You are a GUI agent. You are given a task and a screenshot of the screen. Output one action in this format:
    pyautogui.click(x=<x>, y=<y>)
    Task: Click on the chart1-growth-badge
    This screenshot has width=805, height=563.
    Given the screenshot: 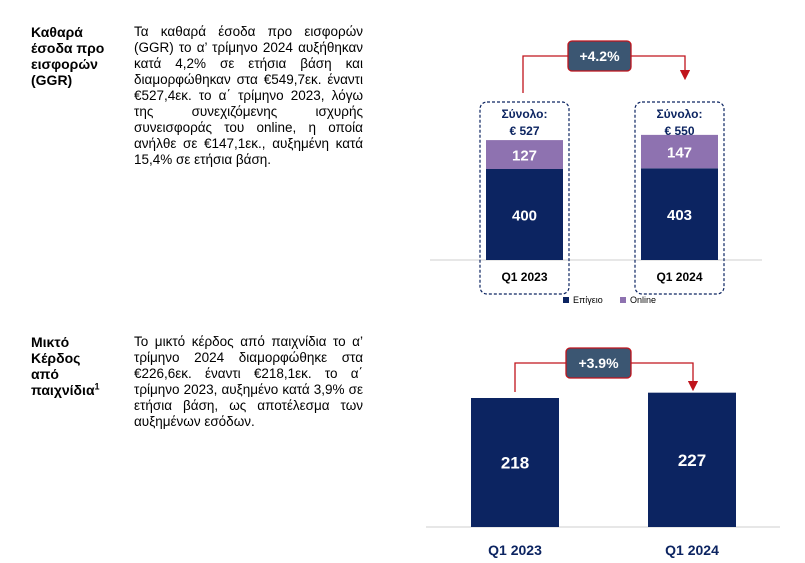 What is the action you would take?
    pyautogui.click(x=599, y=56)
    